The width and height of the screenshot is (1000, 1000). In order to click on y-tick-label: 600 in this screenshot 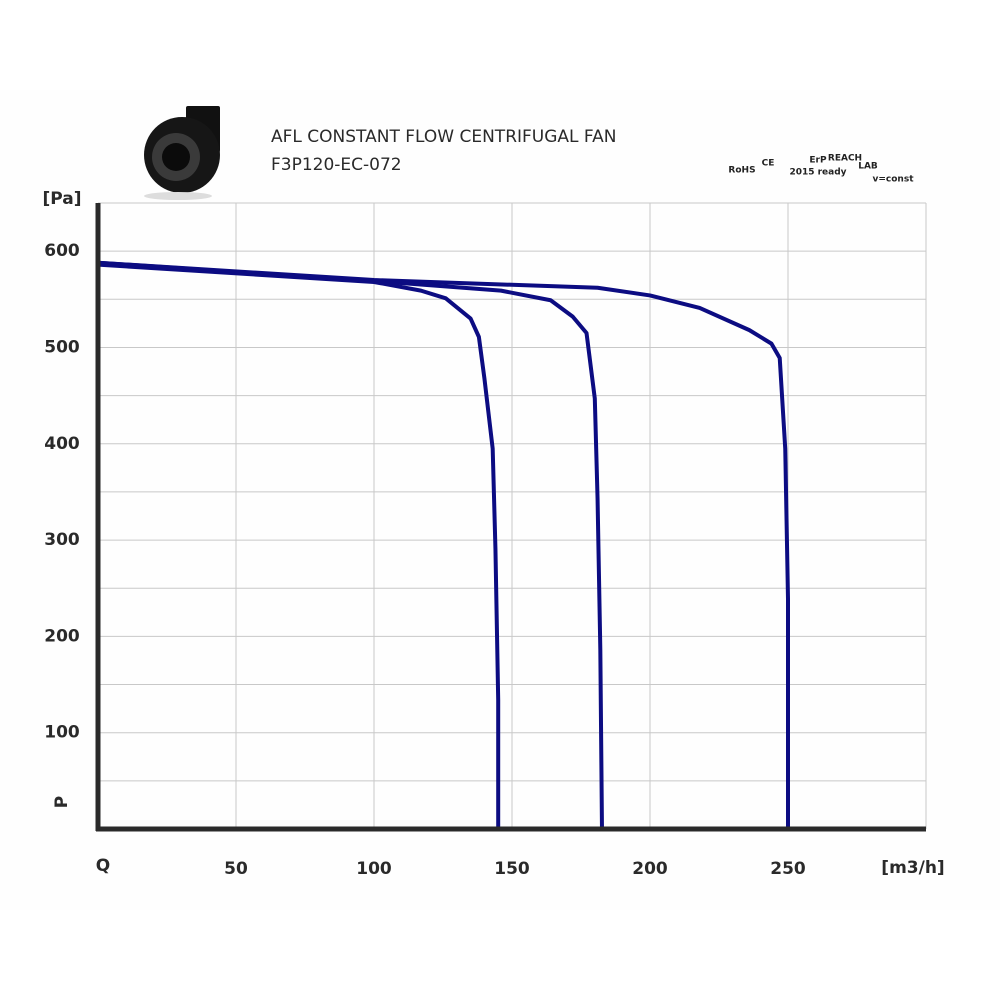, I will do `click(62, 251)`.